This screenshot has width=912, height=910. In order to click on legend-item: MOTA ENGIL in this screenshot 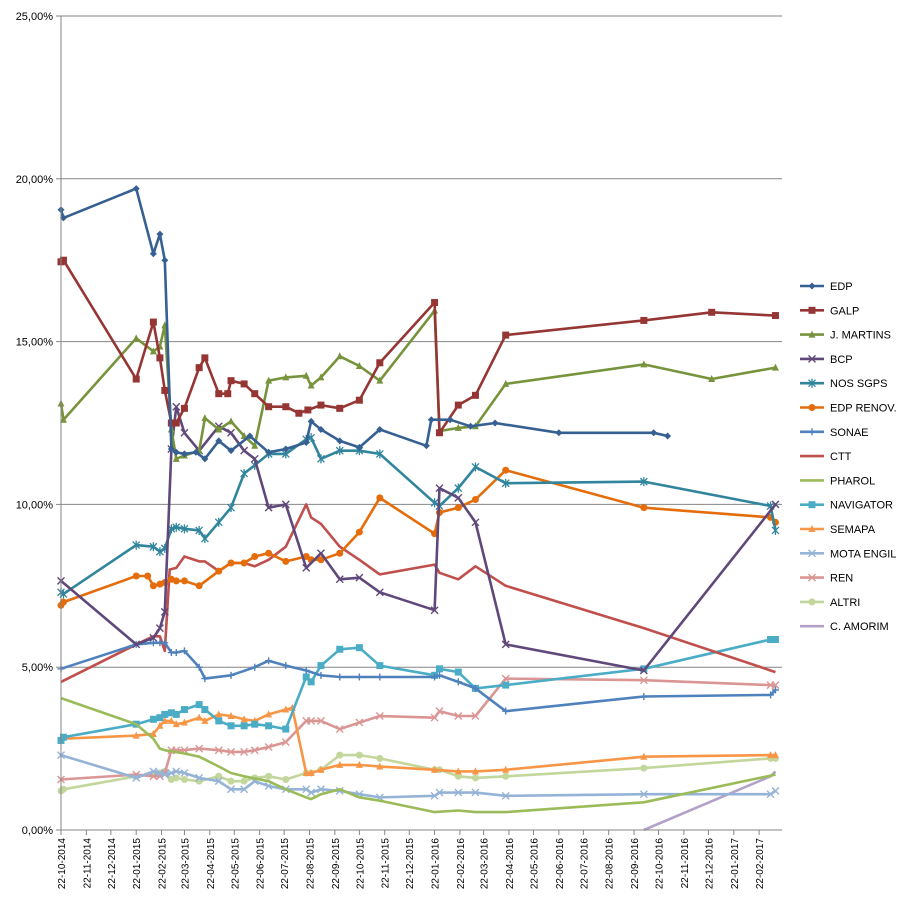, I will do `click(848, 554)`.